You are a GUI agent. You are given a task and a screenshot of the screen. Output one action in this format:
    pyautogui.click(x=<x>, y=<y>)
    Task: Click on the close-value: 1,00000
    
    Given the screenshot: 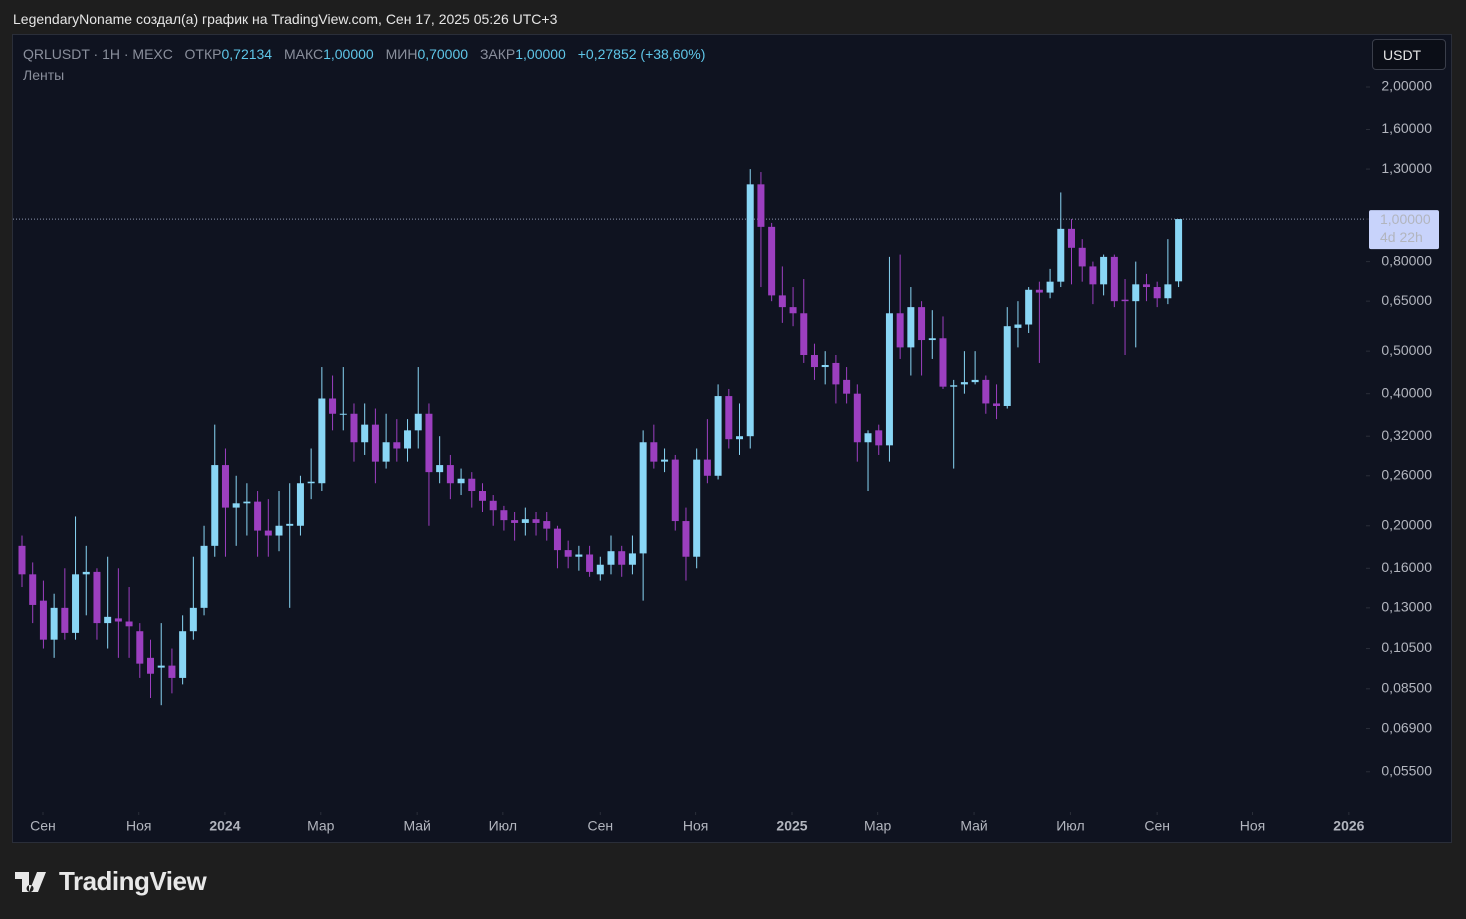 What is the action you would take?
    pyautogui.click(x=540, y=54)
    